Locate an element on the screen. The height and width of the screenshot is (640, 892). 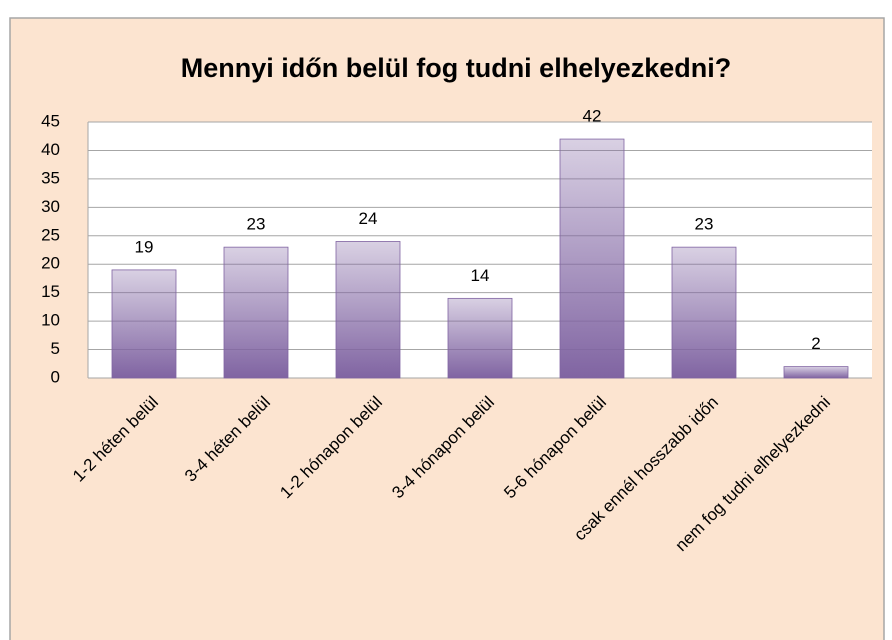
y-tick-label: 20 is located at coordinates (50, 263).